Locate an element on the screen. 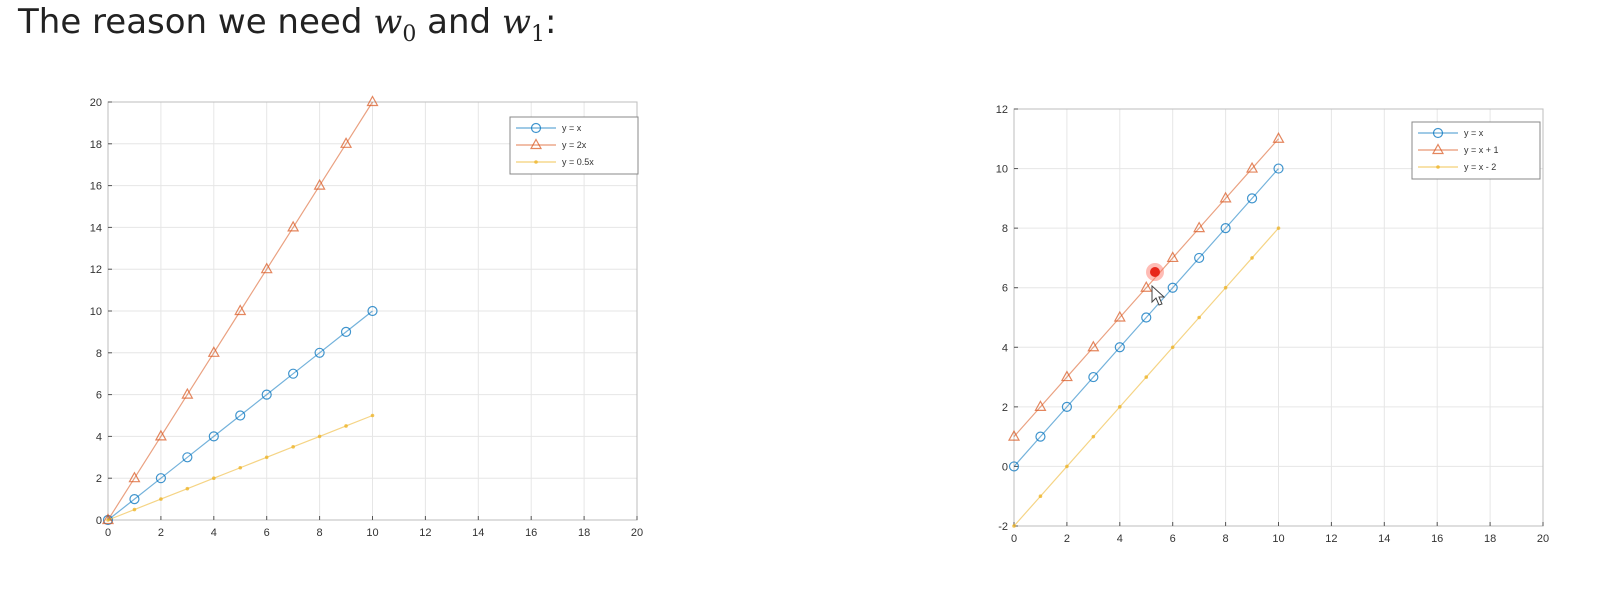 Image resolution: width=1597 pixels, height=590 pixels. y-tick-label: 20 is located at coordinates (96, 103).